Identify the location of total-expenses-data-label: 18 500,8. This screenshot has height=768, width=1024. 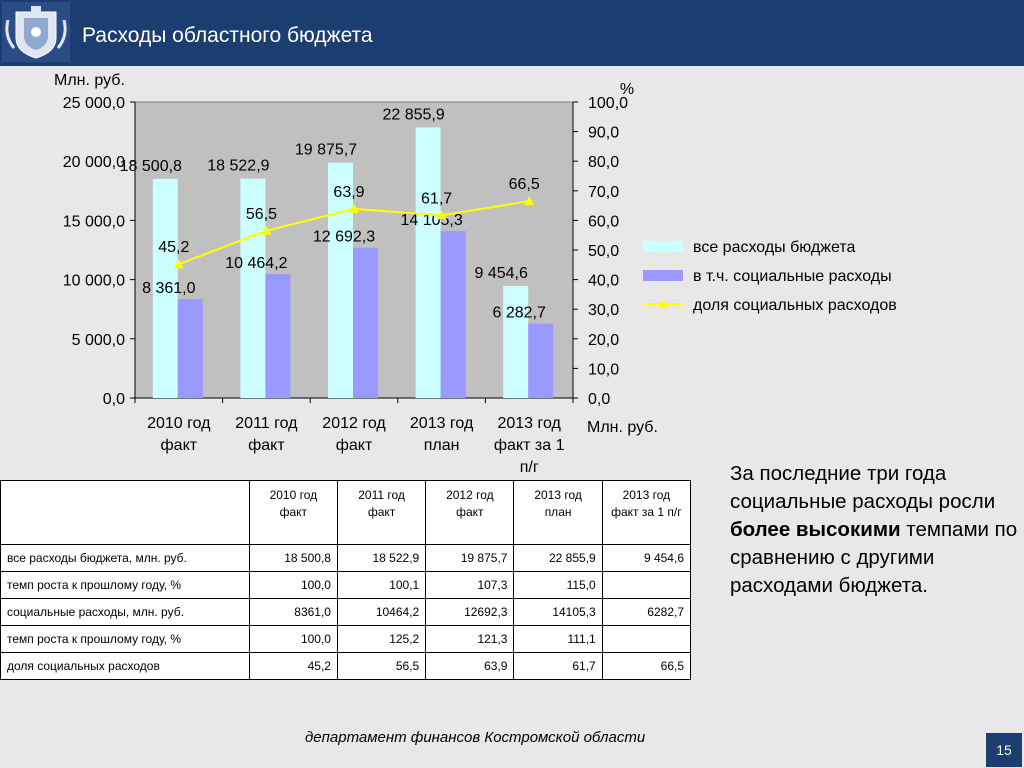
(151, 166).